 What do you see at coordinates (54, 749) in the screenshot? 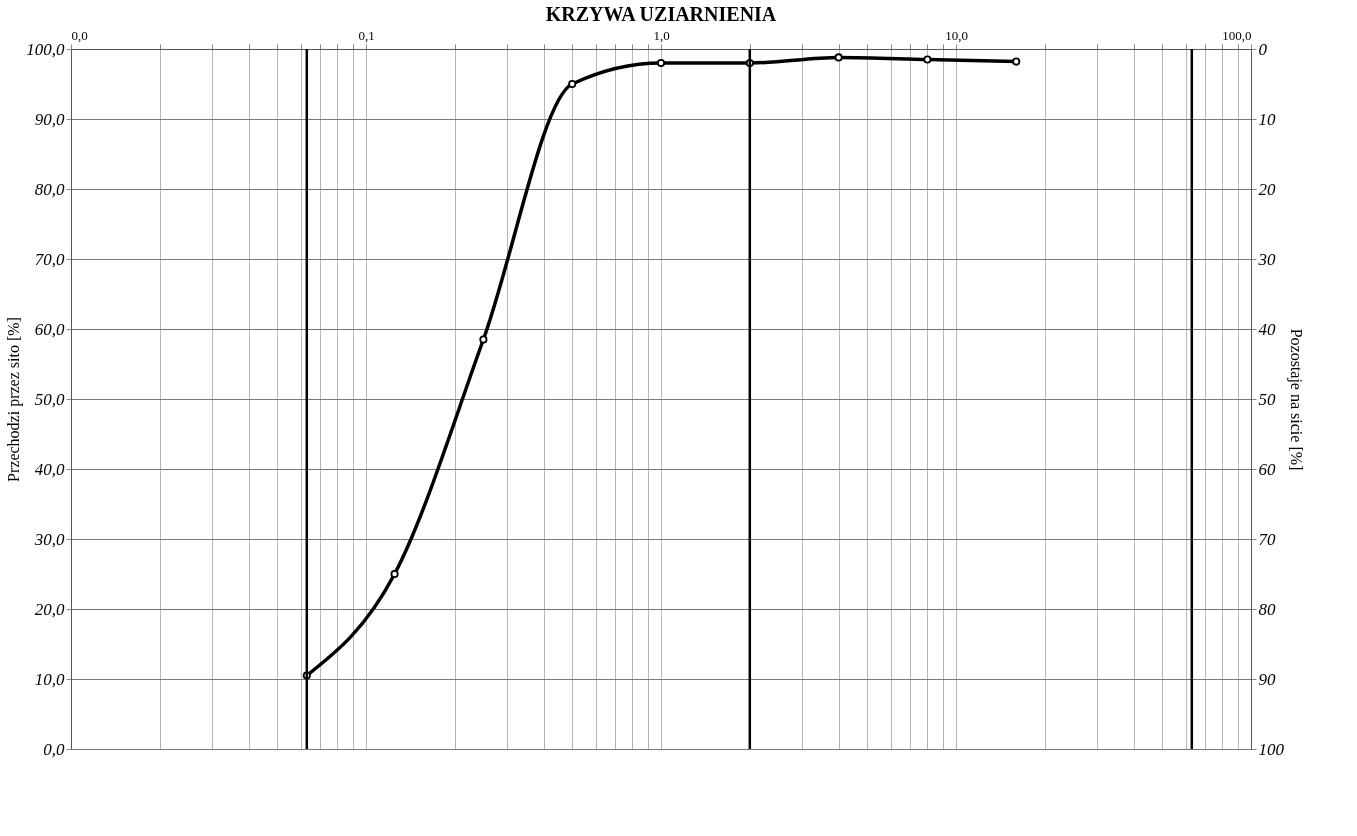
I see `y-tick-label: 0,0` at bounding box center [54, 749].